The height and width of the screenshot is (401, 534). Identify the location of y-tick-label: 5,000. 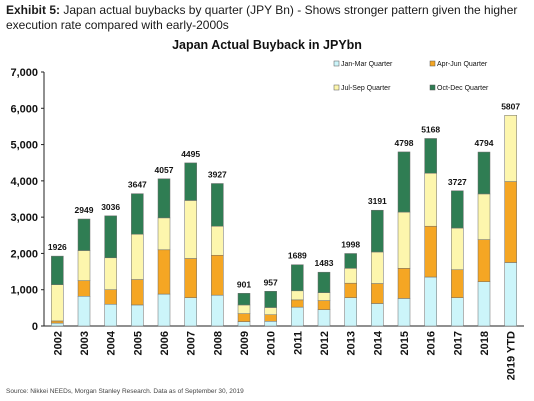
(24, 146).